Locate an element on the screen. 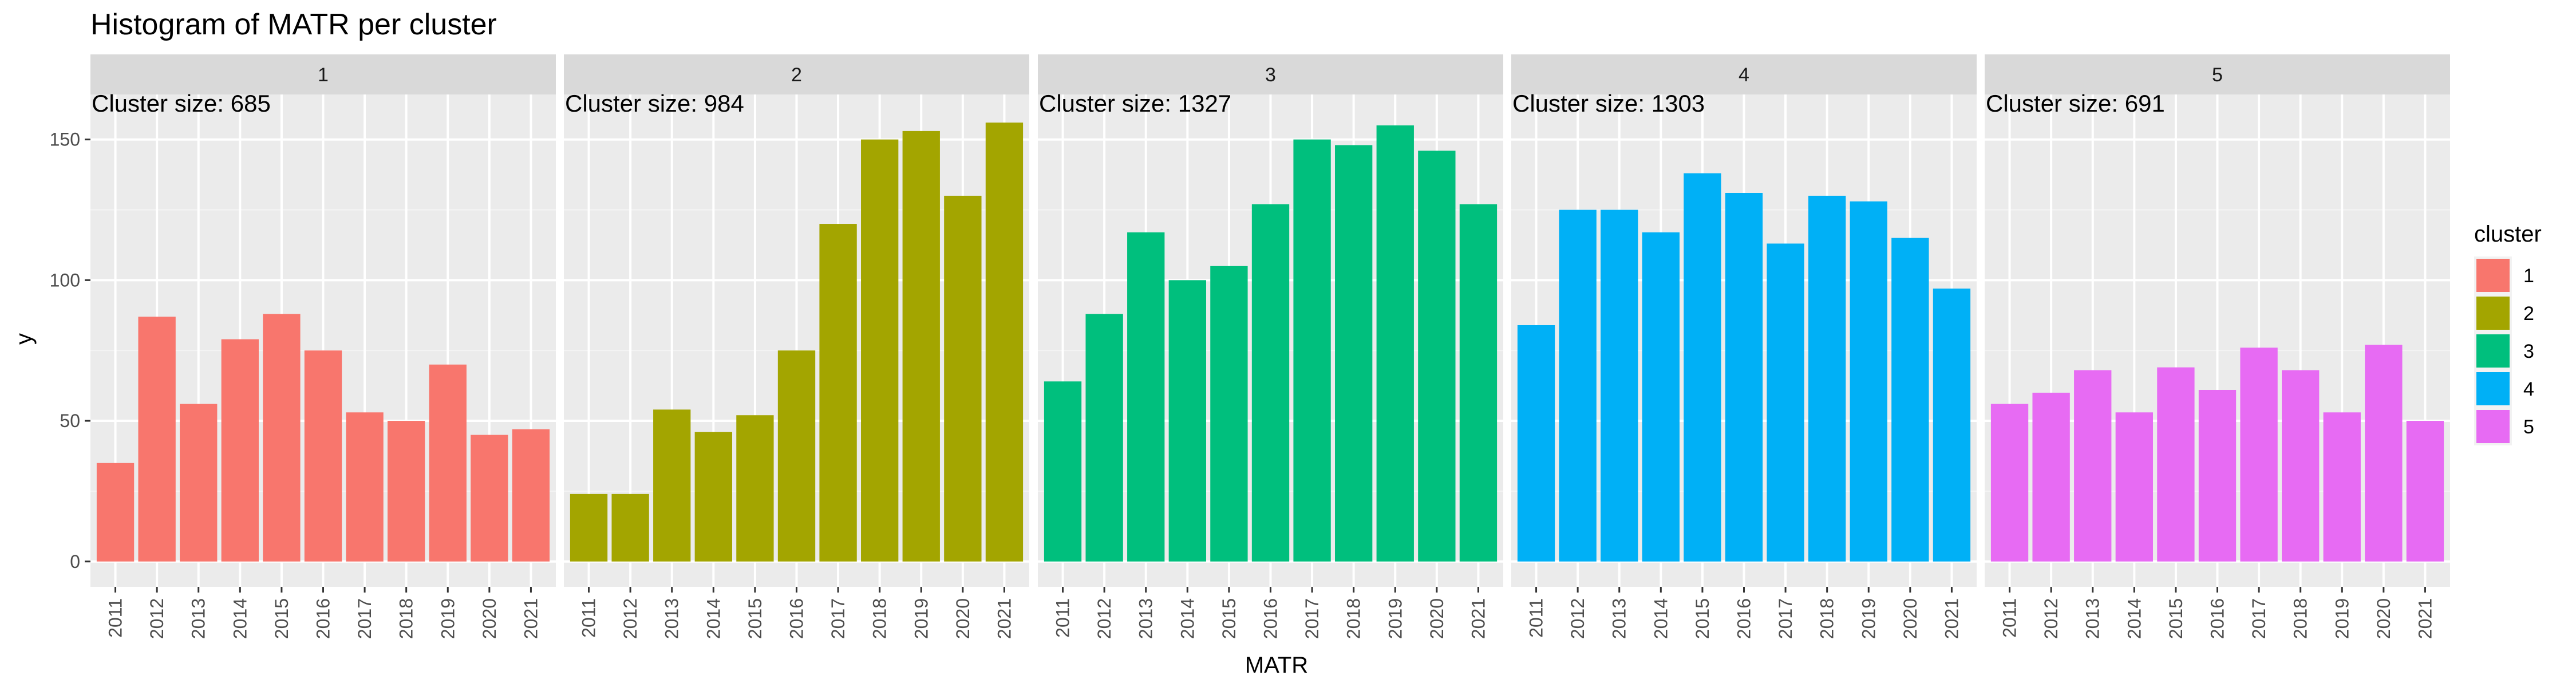  facet-strip-label: 2 is located at coordinates (796, 75).